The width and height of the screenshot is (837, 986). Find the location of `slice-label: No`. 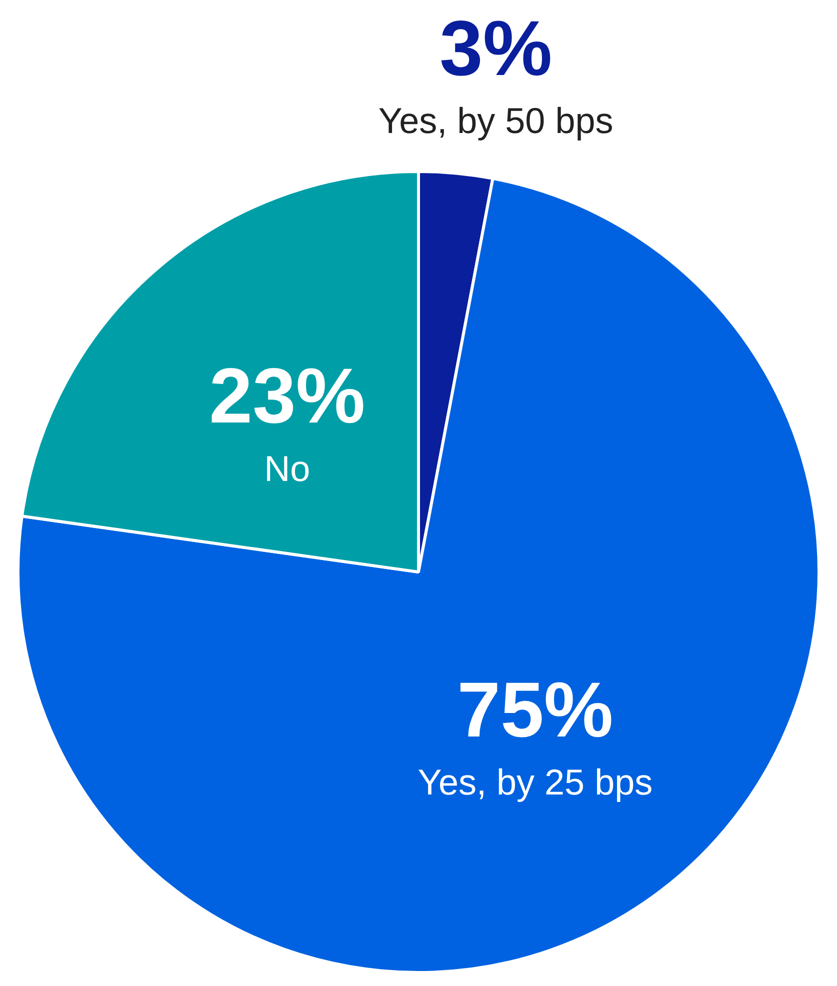

slice-label: No is located at coordinates (287, 468).